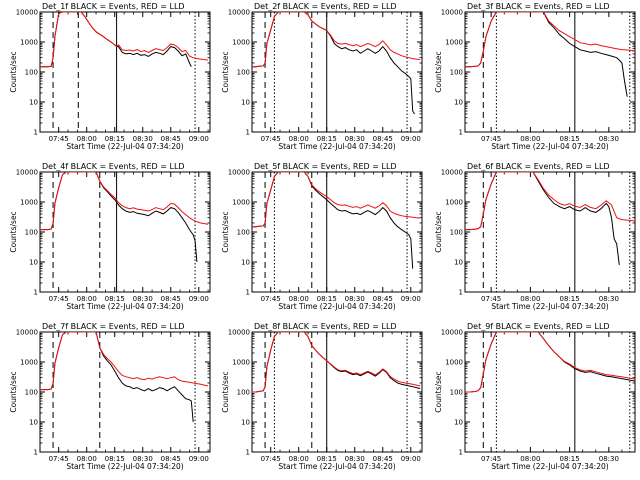 This screenshot has height=480, width=640. Describe the element at coordinates (113, 166) in the screenshot. I see `panel-title: Det_4f BLACK = Events, RED = LLD` at that location.